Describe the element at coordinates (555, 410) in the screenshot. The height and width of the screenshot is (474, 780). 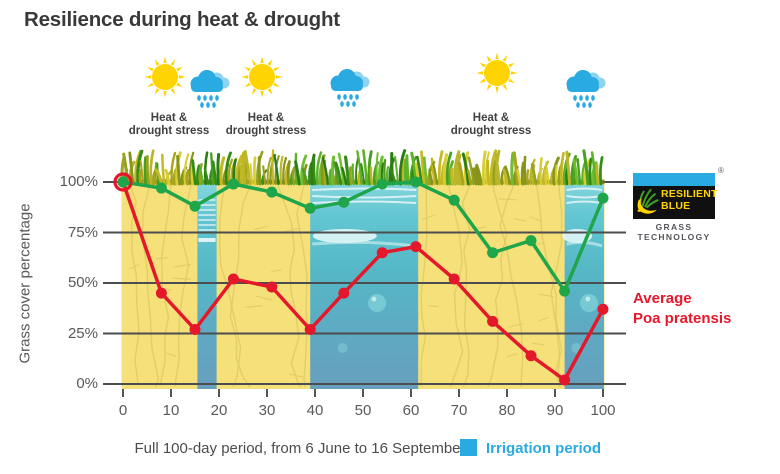
I see `x-tick-label: 90` at that location.